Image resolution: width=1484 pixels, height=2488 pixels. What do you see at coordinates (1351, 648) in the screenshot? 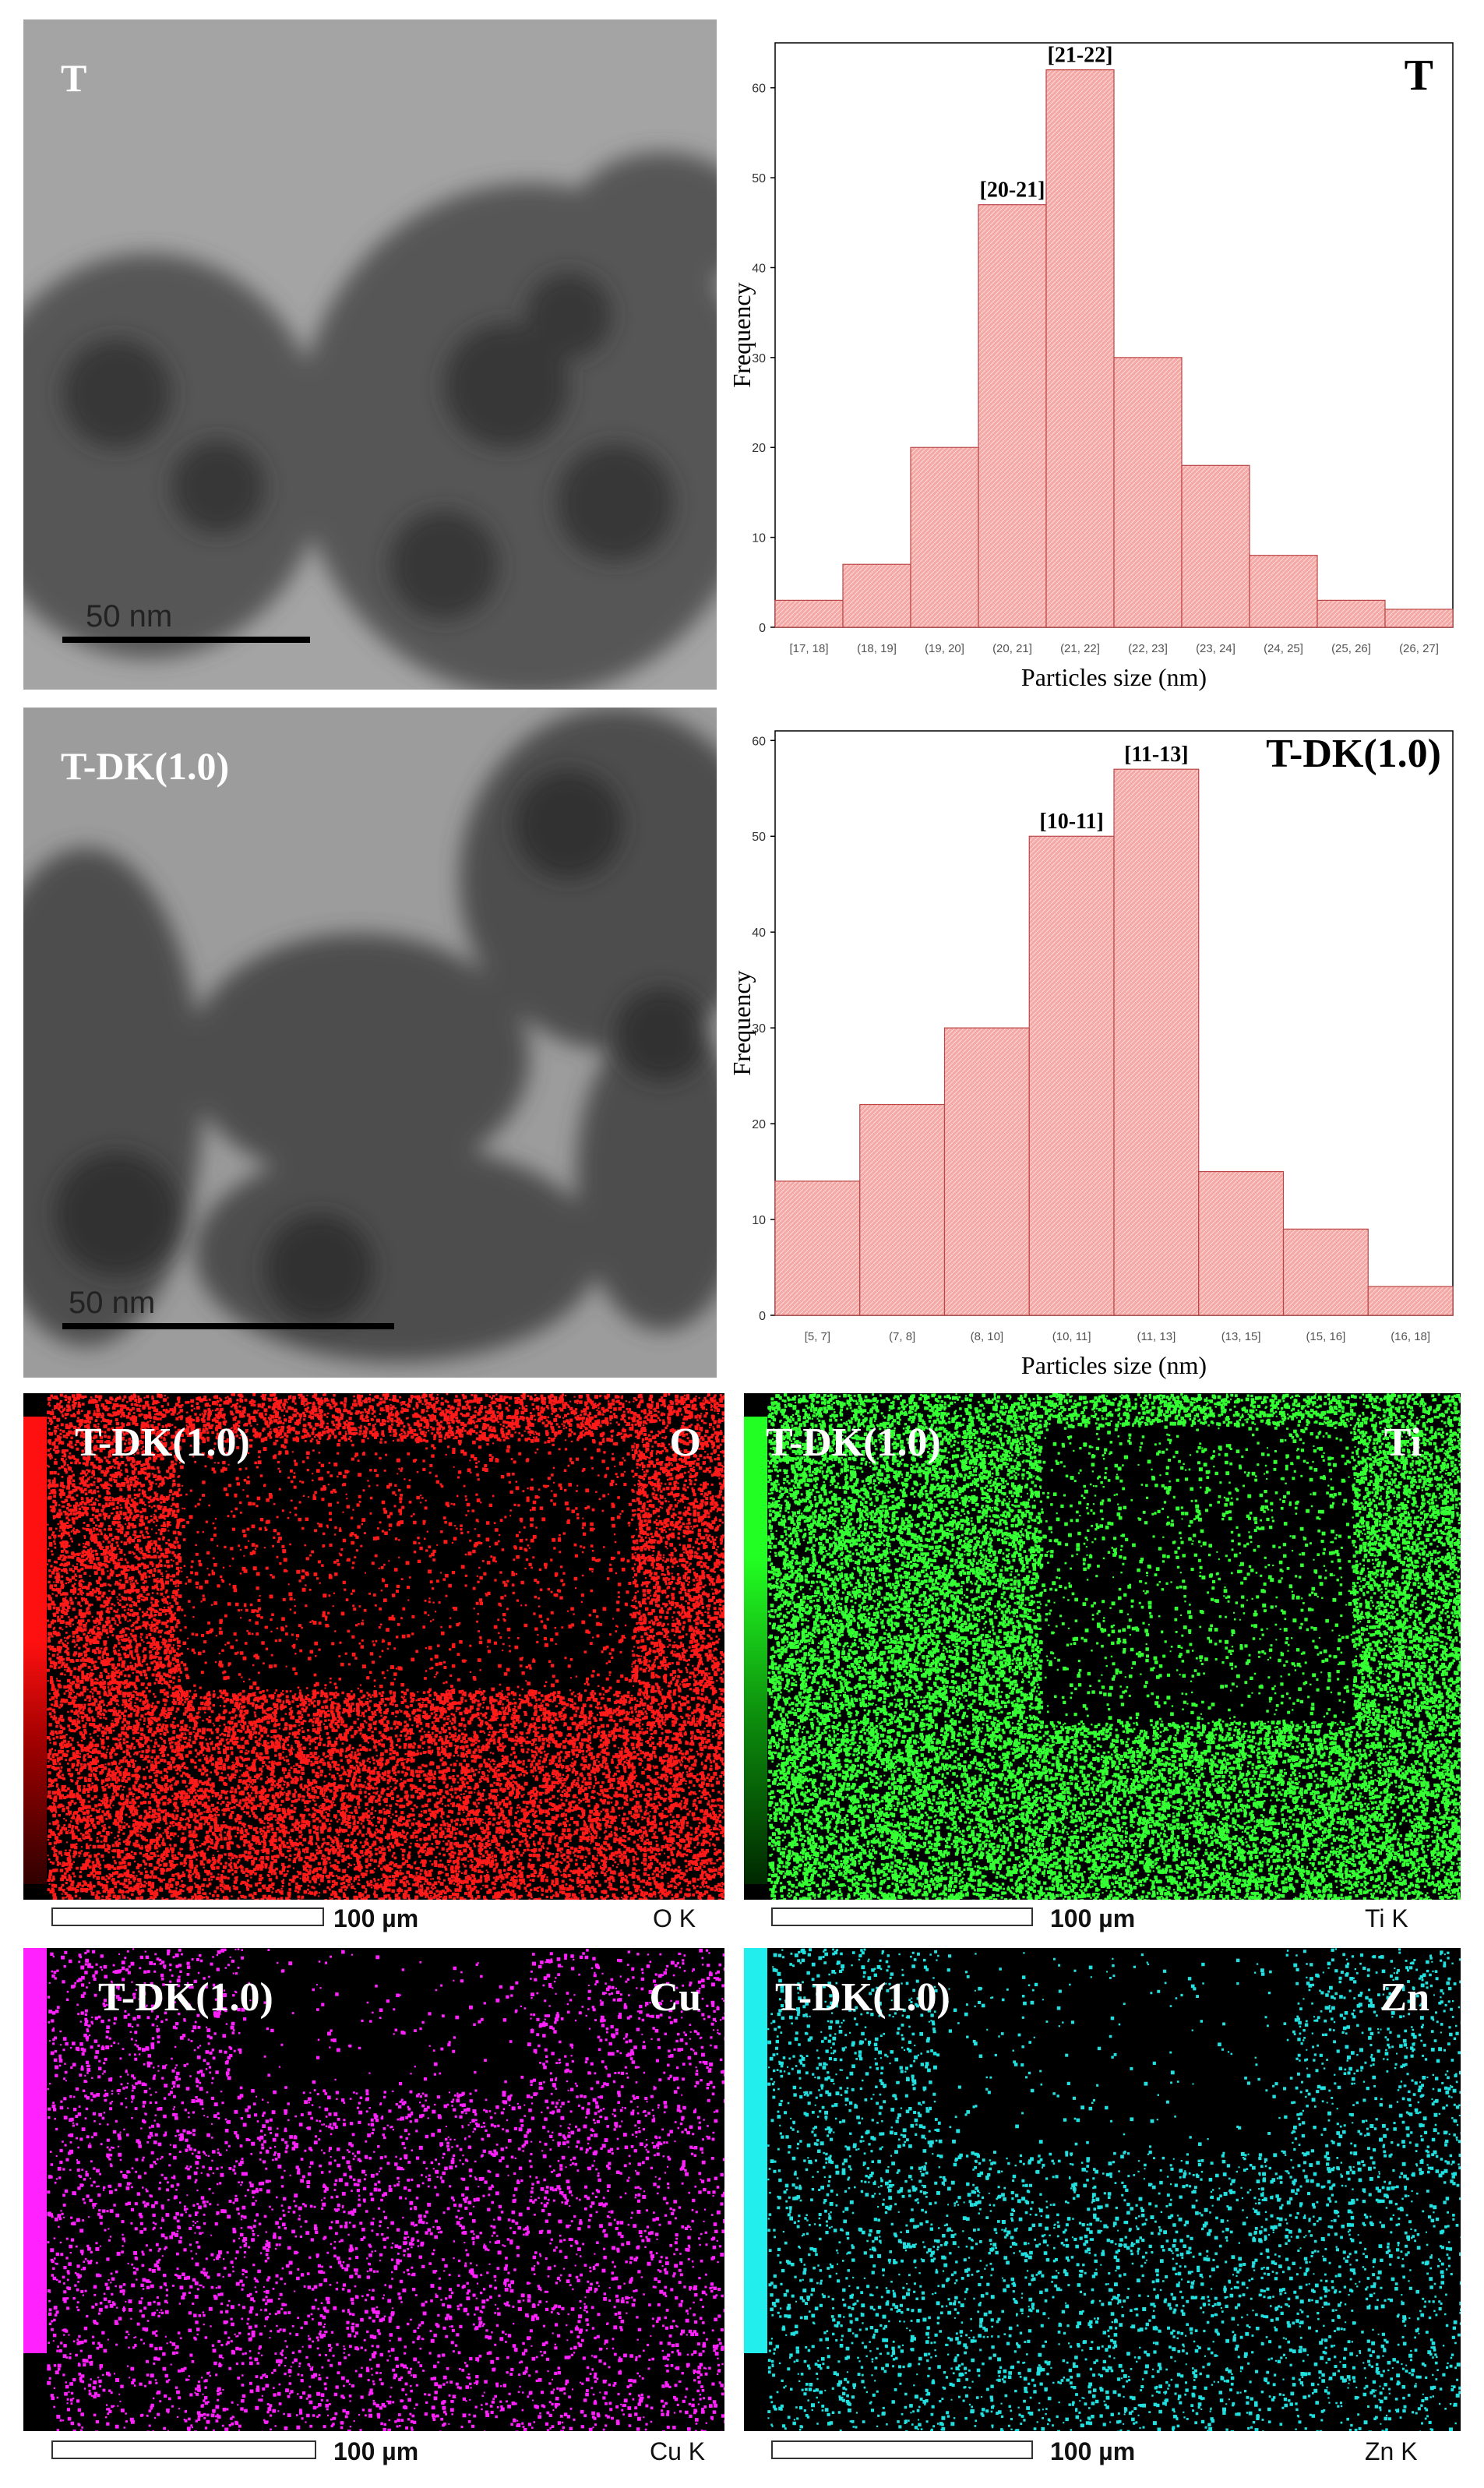
I see `x-tick-label: (25, 26]` at bounding box center [1351, 648].